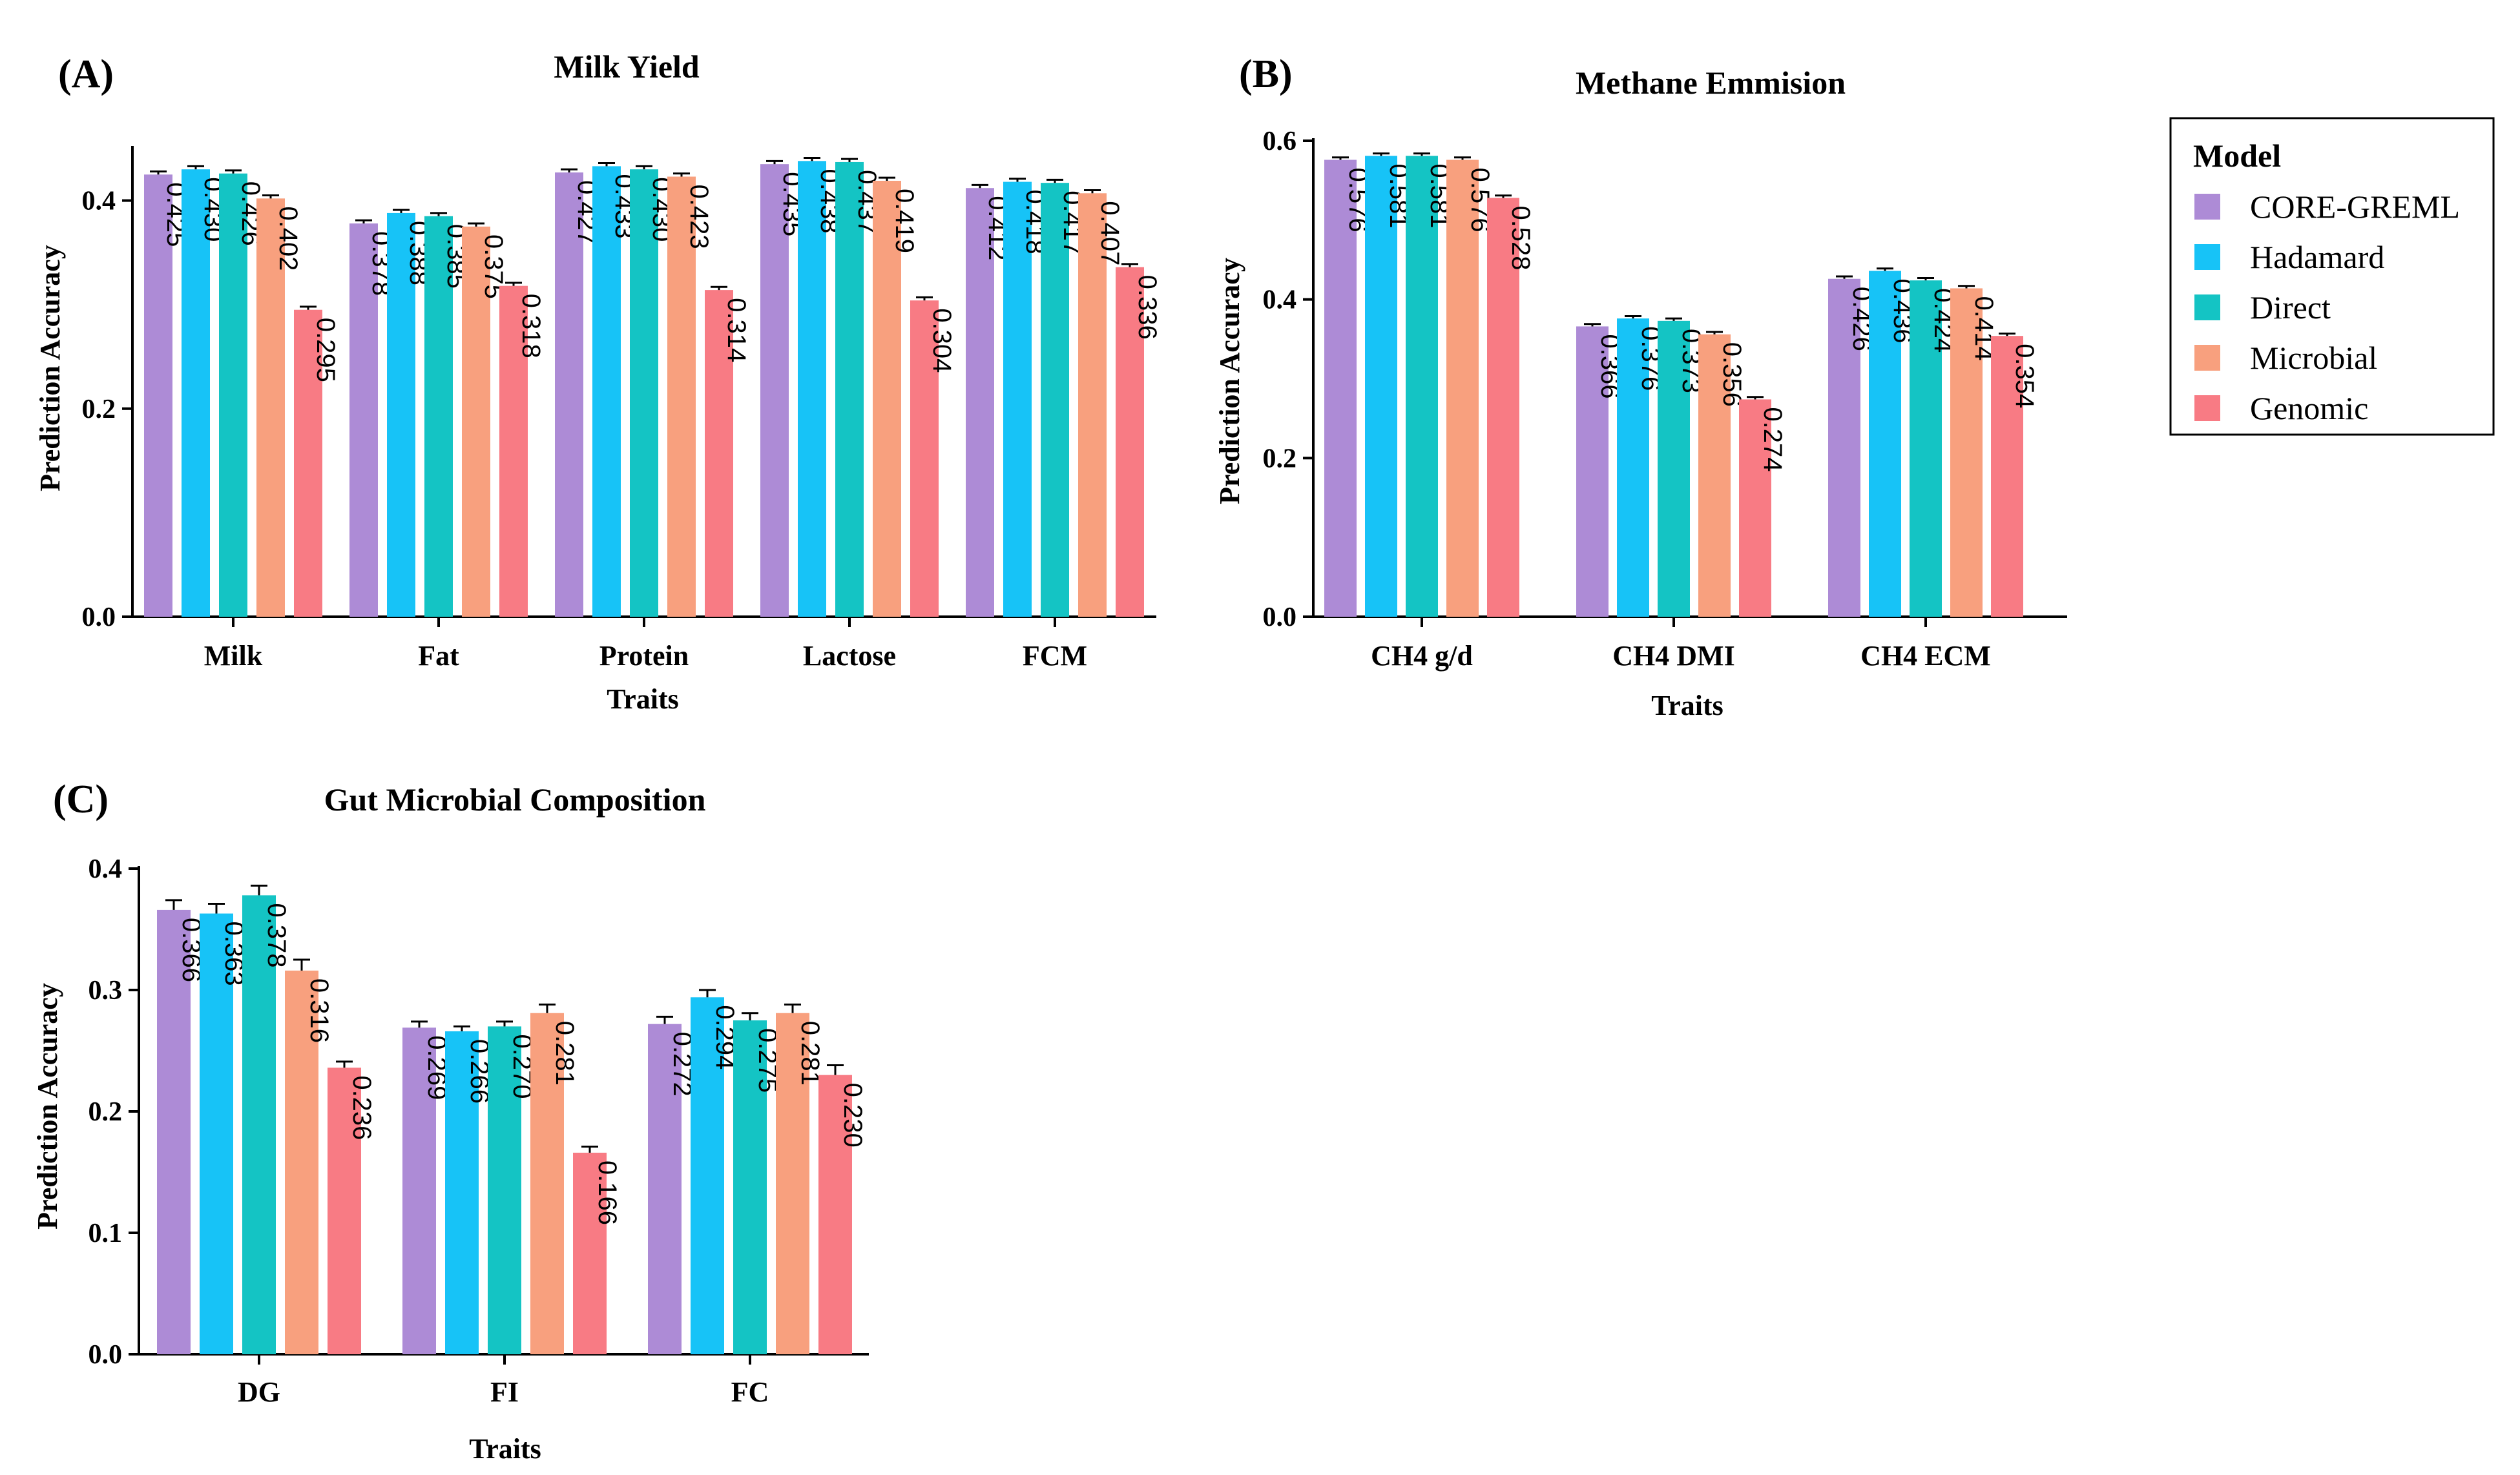 This screenshot has width=2520, height=1475. Describe the element at coordinates (2237, 156) in the screenshot. I see `legend-title: Model` at that location.